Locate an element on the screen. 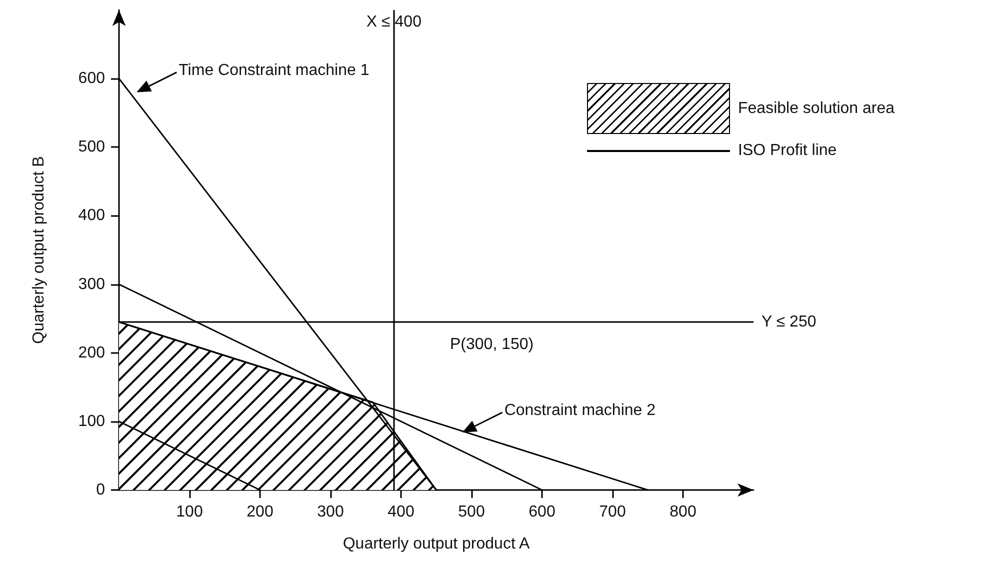  x-tick-label: 500 is located at coordinates (471, 512).